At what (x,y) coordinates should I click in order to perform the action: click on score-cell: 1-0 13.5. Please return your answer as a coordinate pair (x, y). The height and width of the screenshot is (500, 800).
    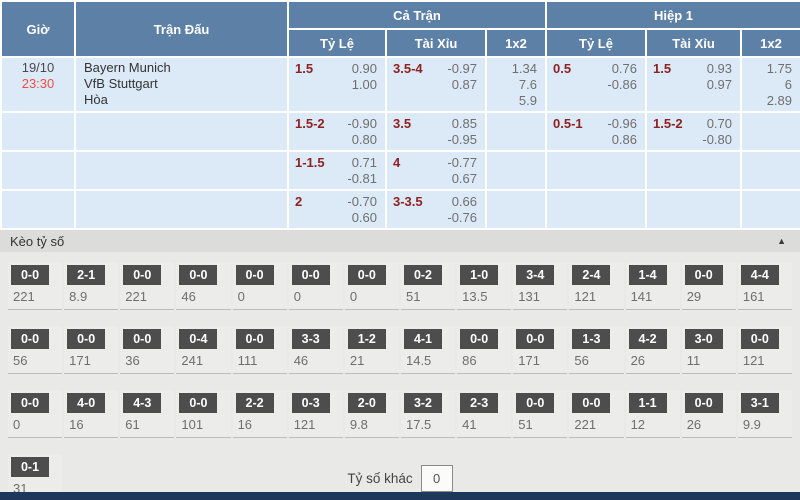
    Looking at the image, I should click on (484, 286).